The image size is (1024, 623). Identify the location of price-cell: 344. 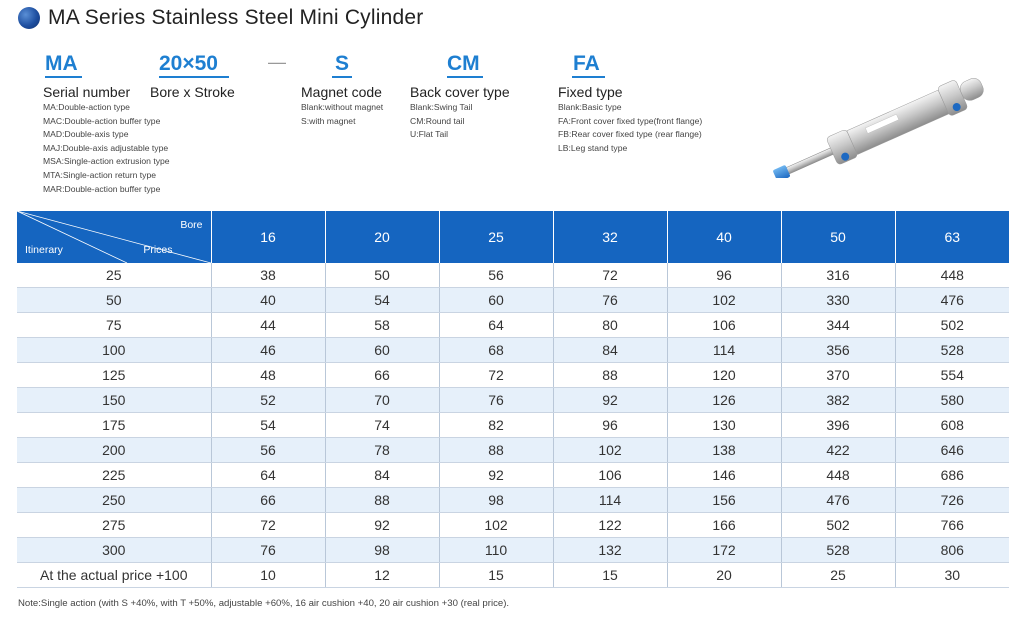
(838, 325).